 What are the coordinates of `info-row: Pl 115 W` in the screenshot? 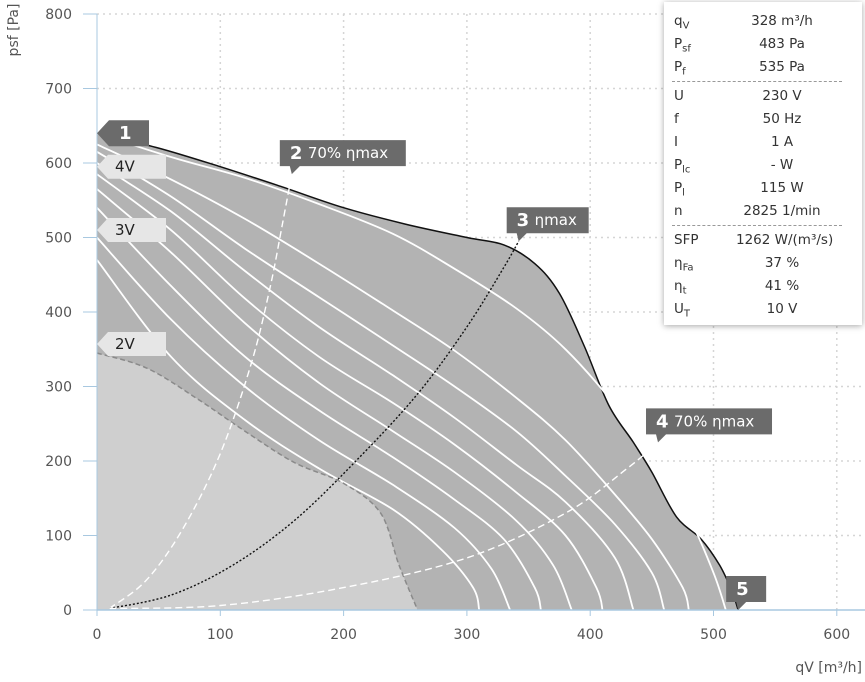 It's located at (763, 188).